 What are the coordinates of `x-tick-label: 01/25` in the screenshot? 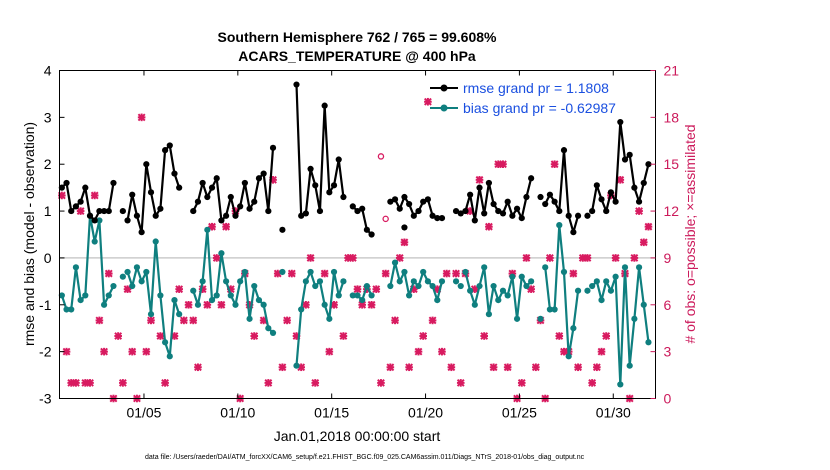 It's located at (519, 413).